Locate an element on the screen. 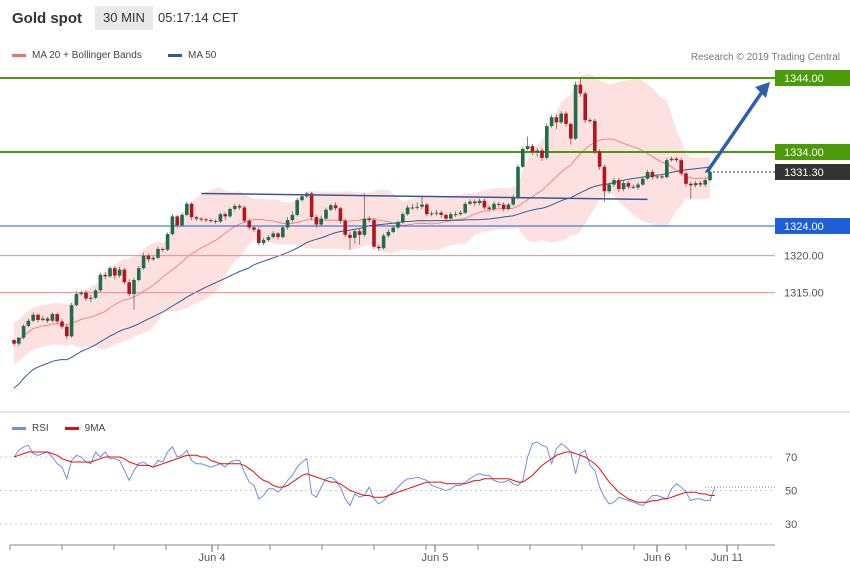 The height and width of the screenshot is (576, 850). rsi-swatch is located at coordinates (19, 428).